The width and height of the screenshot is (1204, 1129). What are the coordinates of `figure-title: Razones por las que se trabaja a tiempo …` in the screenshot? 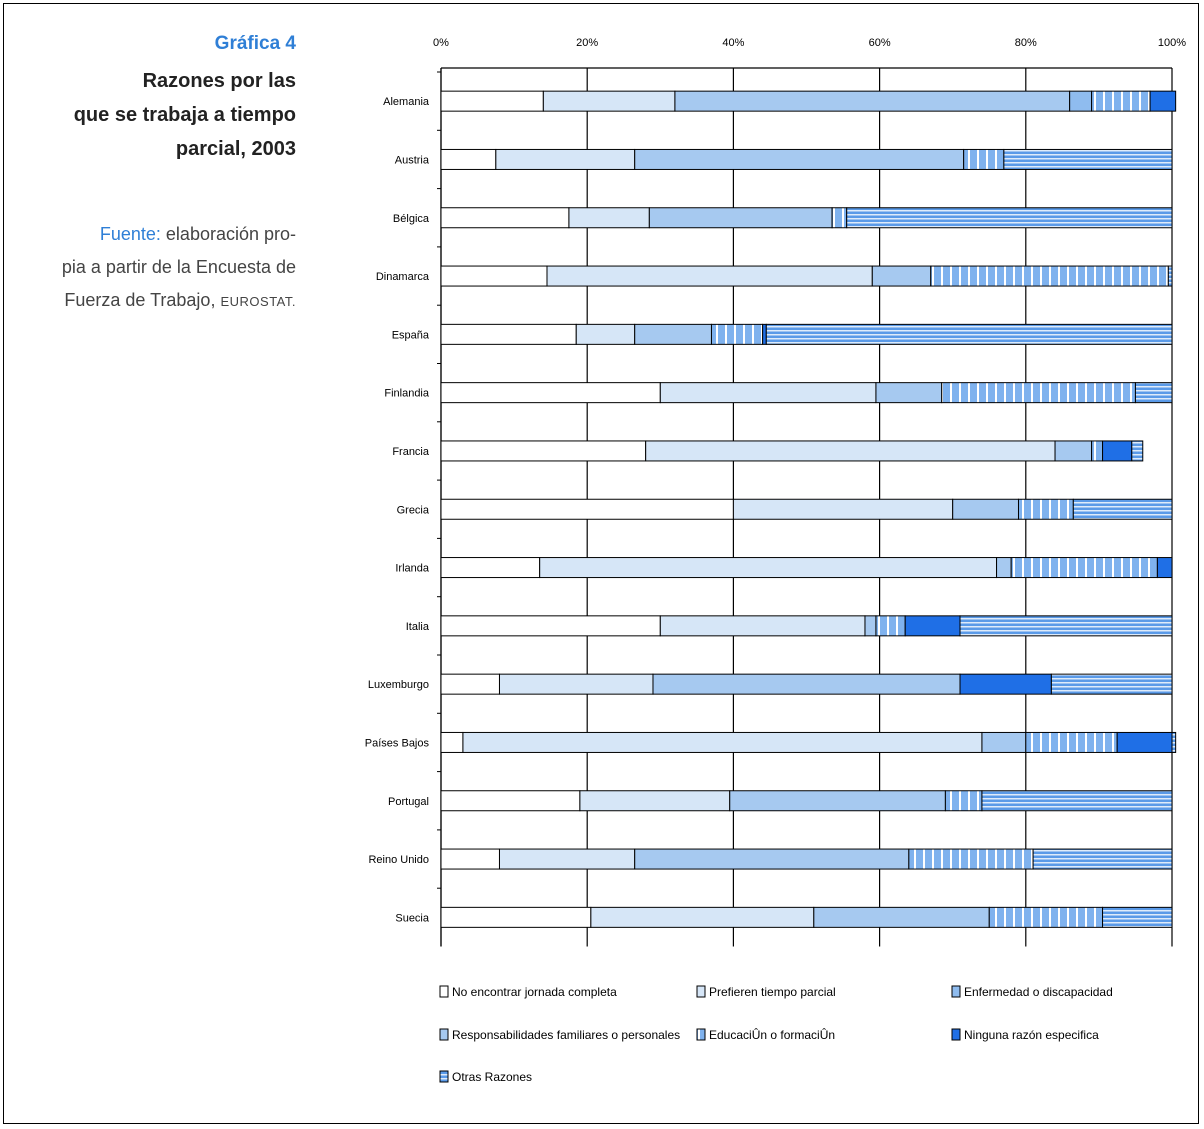 It's located at (150, 115).